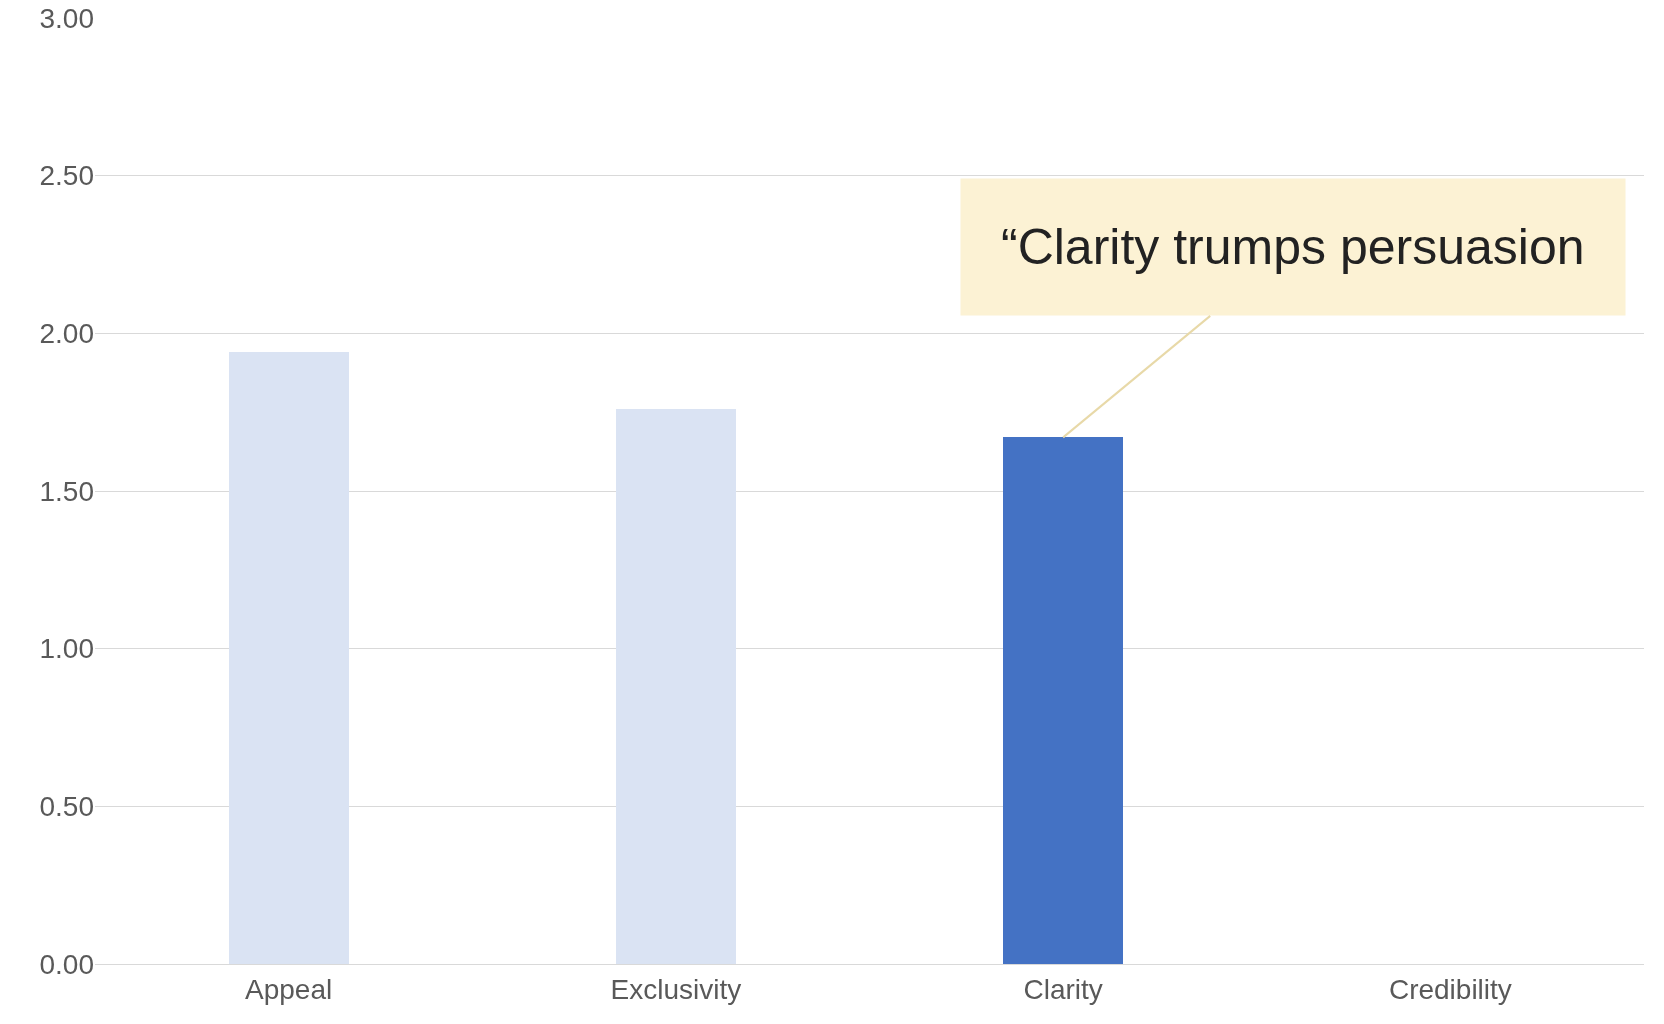  Describe the element at coordinates (1063, 989) in the screenshot. I see `x-tick-label: Clarity` at that location.